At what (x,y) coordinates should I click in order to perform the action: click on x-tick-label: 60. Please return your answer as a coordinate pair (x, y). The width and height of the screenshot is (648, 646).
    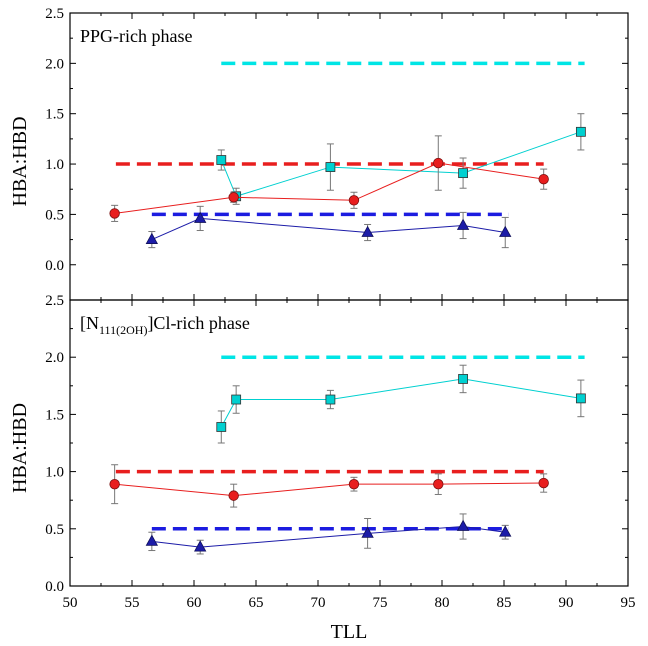
    Looking at the image, I should click on (194, 603).